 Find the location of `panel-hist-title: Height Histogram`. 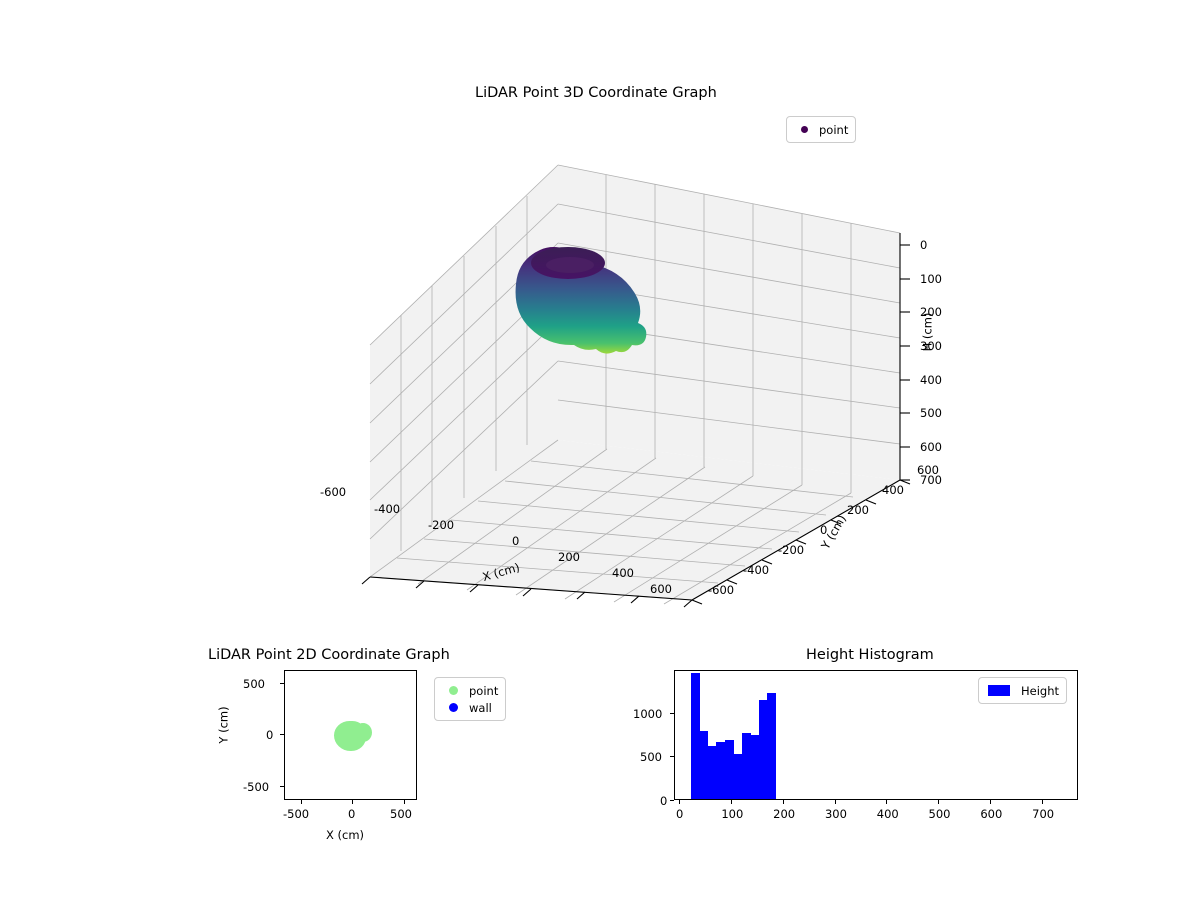

panel-hist-title: Height Histogram is located at coordinates (870, 655).